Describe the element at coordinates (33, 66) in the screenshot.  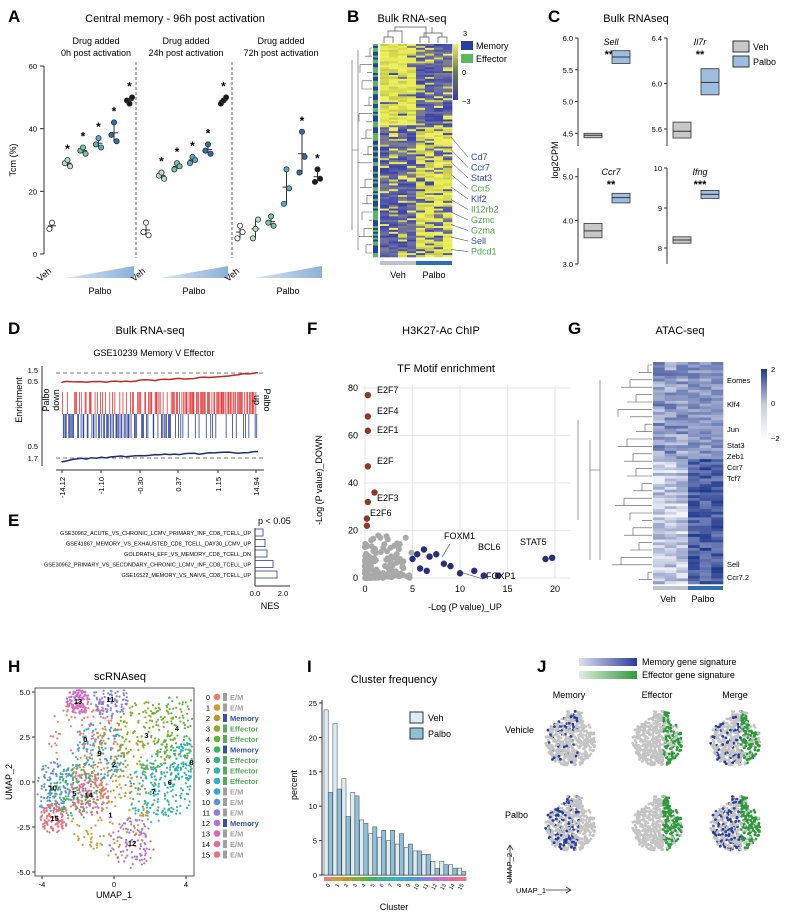
I see `a-ytick-label: 60` at that location.